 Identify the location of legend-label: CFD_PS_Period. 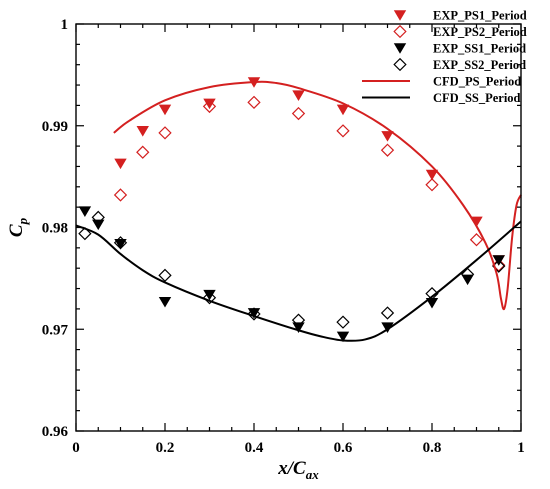
(477, 82).